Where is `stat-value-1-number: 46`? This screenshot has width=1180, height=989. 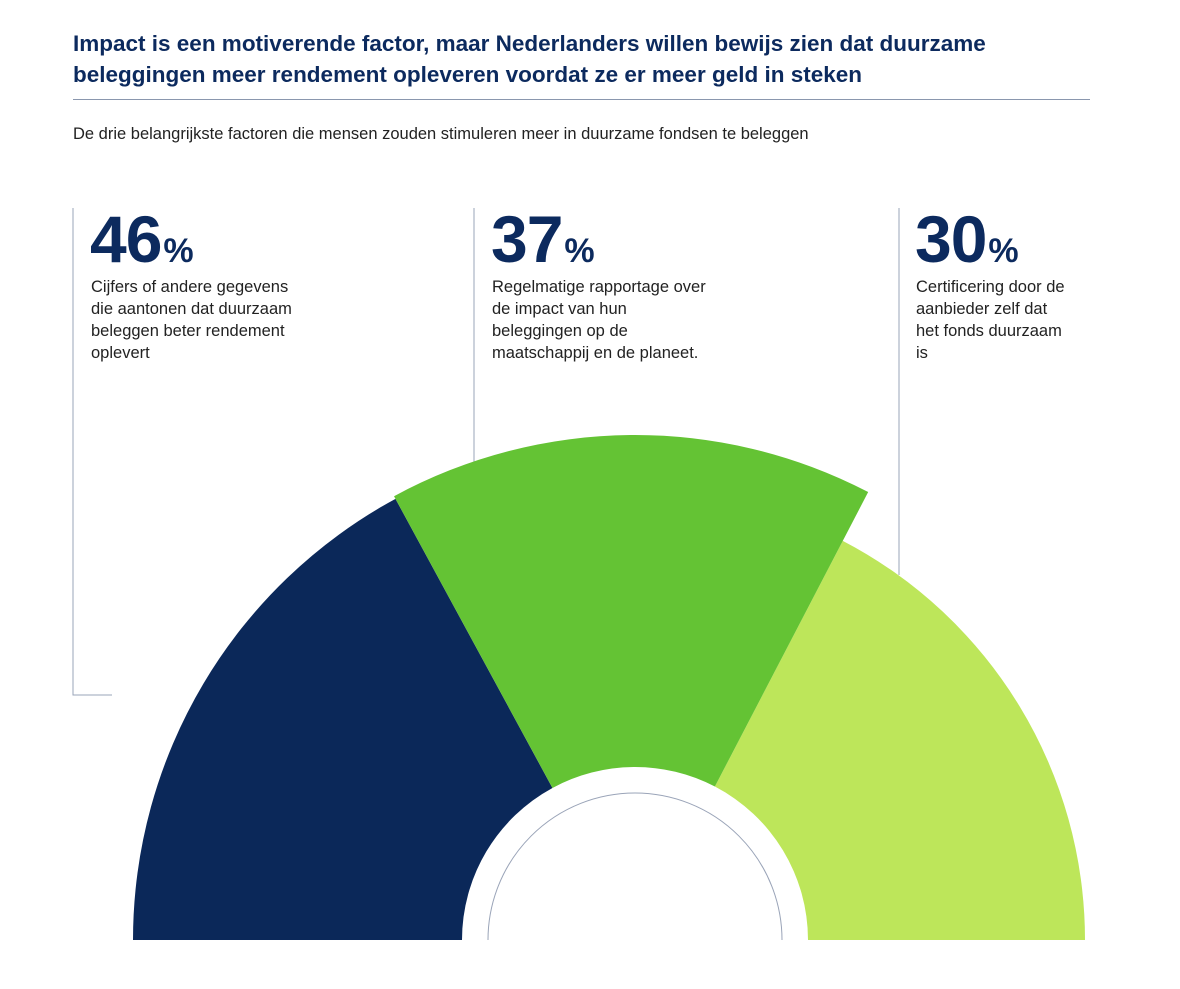
stat-value-1-number: 46 is located at coordinates (126, 239).